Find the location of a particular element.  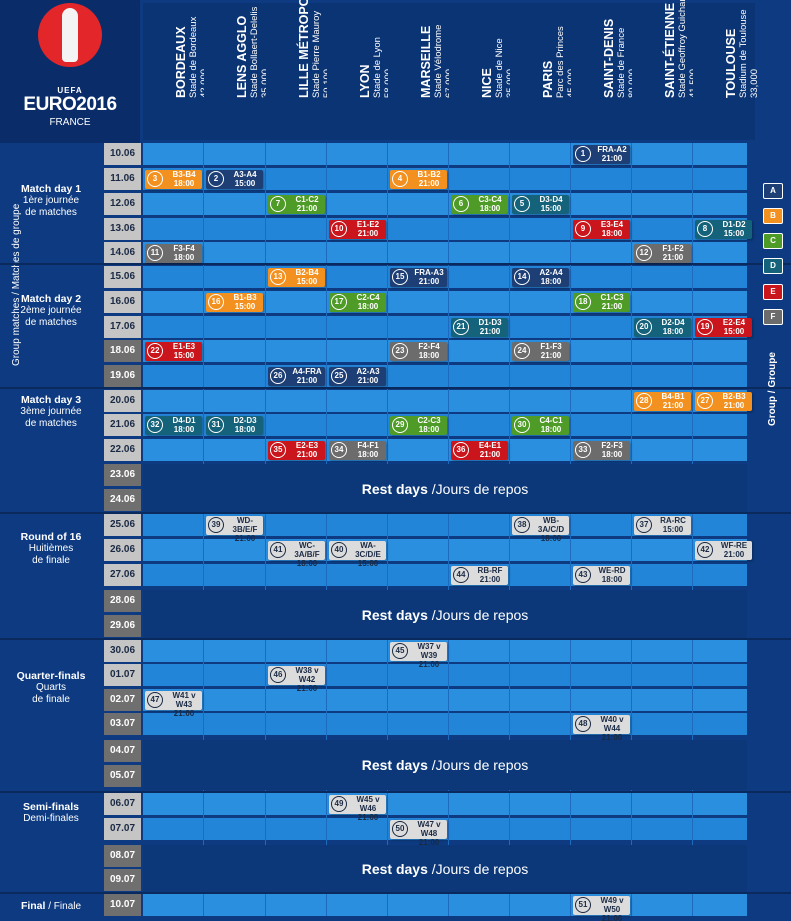

date-cell: 17.06 is located at coordinates (122, 327).